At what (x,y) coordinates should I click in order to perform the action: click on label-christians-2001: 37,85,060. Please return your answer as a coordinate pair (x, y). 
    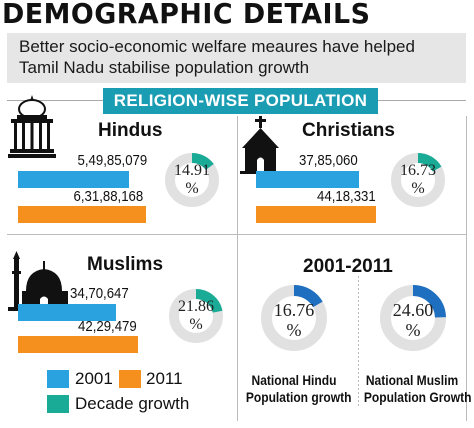
    Looking at the image, I should click on (328, 160).